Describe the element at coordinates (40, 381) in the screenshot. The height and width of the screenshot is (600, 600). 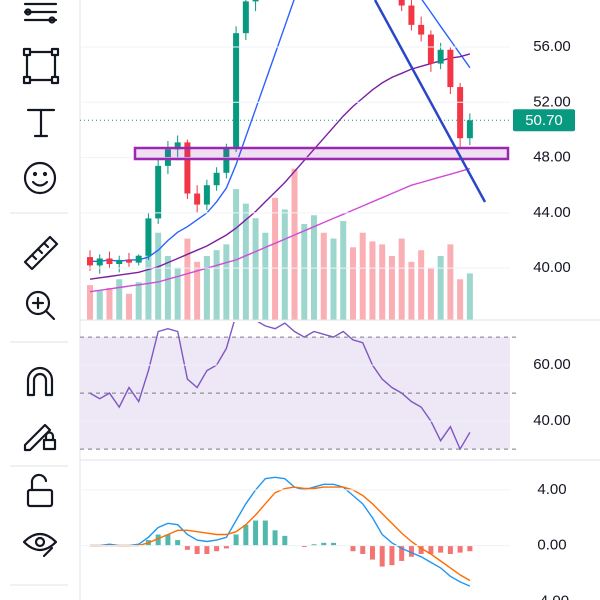
I see `magnet-tool` at that location.